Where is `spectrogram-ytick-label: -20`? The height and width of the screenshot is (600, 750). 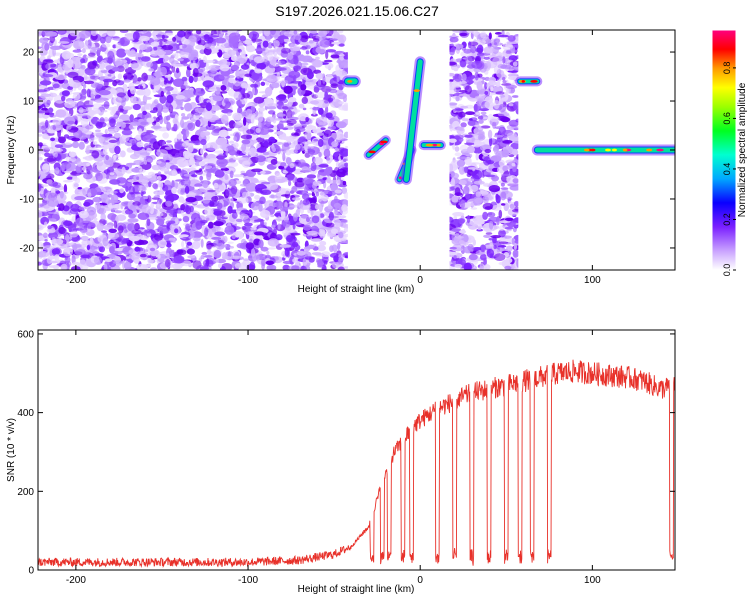 spectrogram-ytick-label: -20 is located at coordinates (27, 248).